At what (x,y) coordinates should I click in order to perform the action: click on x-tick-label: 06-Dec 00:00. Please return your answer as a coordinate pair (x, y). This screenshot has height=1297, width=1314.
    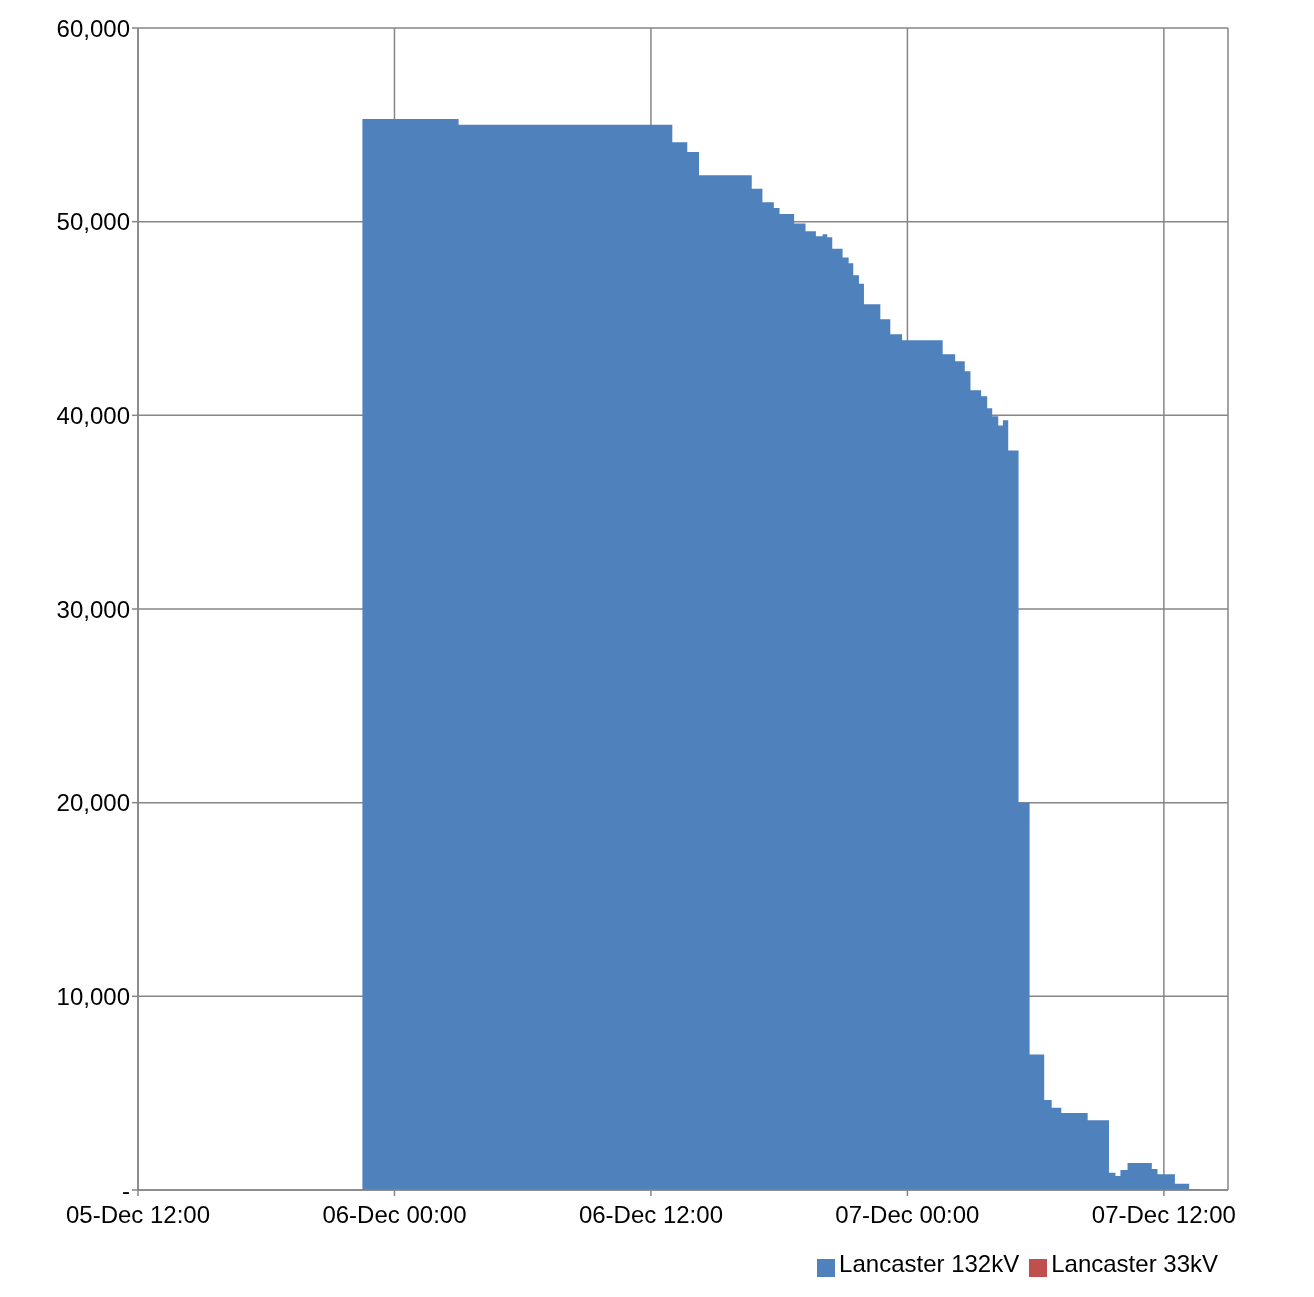
    Looking at the image, I should click on (394, 1215).